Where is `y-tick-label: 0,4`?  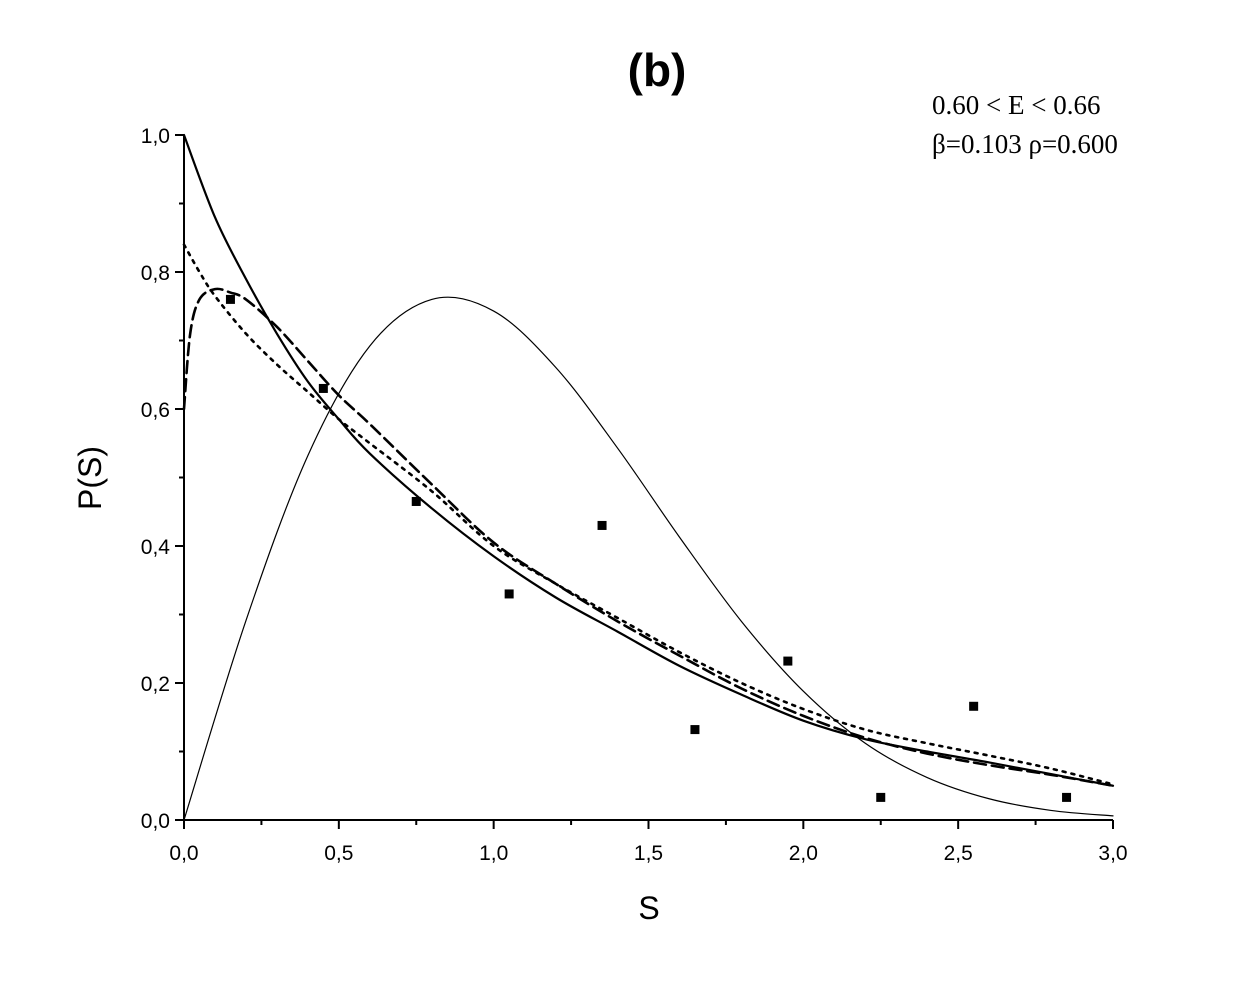
y-tick-label: 0,4 is located at coordinates (156, 547).